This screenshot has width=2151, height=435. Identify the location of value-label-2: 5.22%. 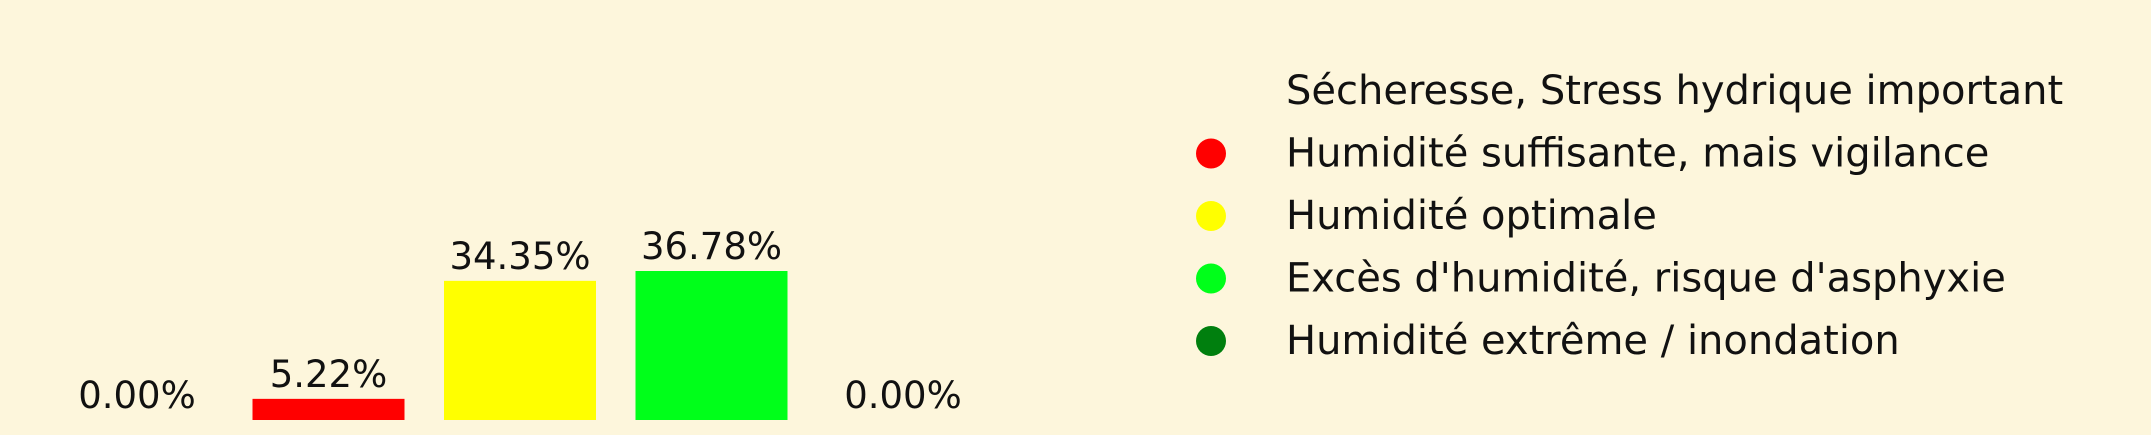
(329, 374).